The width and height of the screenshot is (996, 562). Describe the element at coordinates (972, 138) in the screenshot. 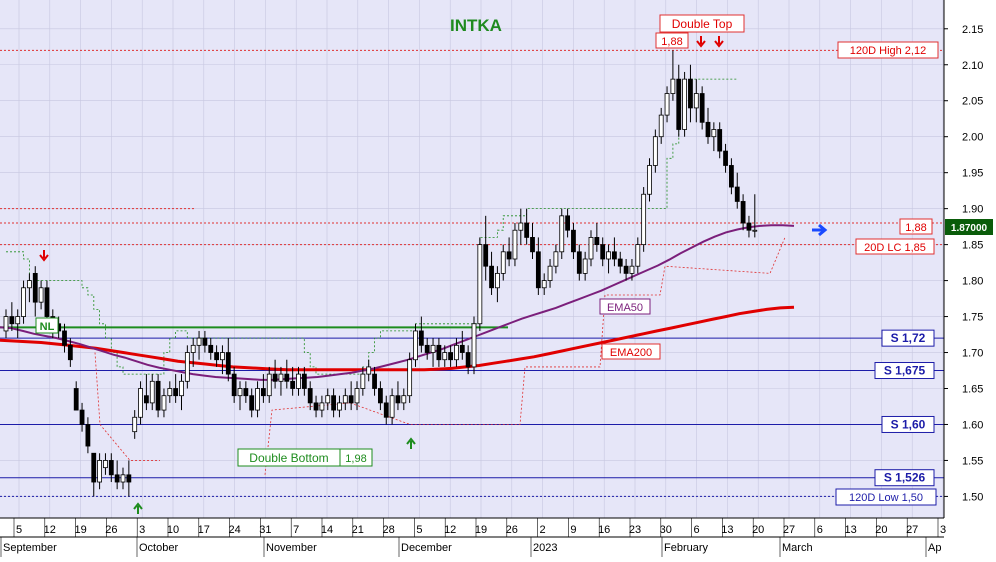

I see `y-tick-label: 2.00` at that location.